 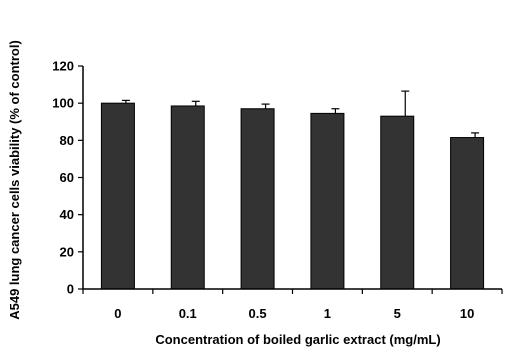 I want to click on y-tick-label: 60, so click(x=67, y=177).